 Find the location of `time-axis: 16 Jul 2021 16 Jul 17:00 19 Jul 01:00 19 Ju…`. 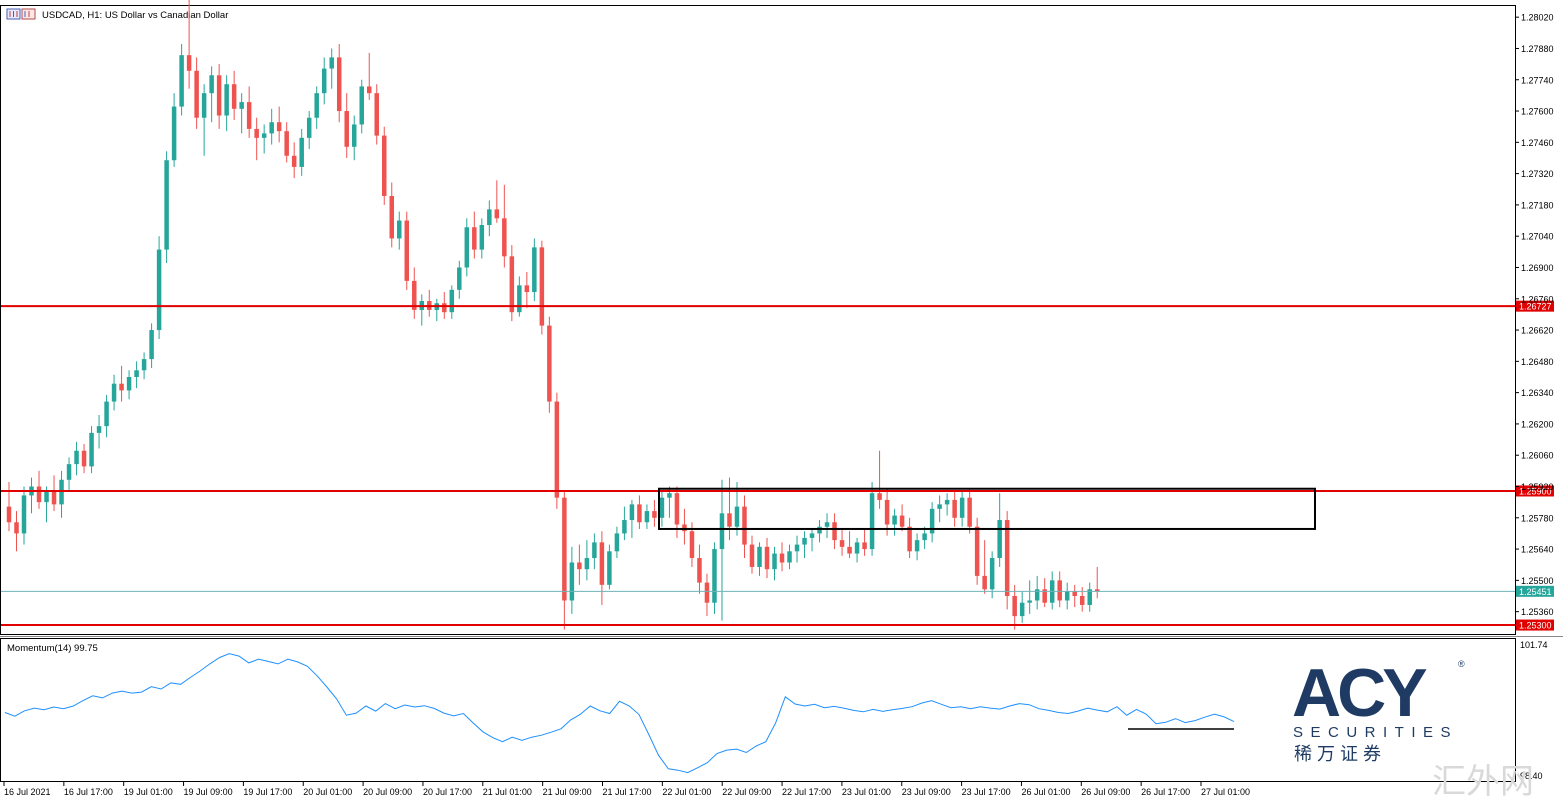

time-axis: 16 Jul 2021 16 Jul 17:00 19 Jul 01:00 19 Ju… is located at coordinates (626, 789).